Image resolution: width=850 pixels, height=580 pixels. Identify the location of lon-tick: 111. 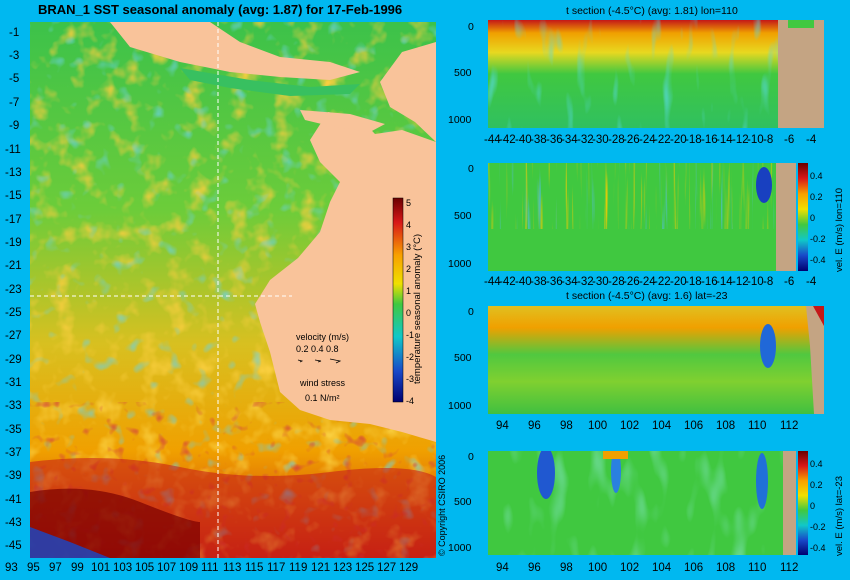
(210, 568).